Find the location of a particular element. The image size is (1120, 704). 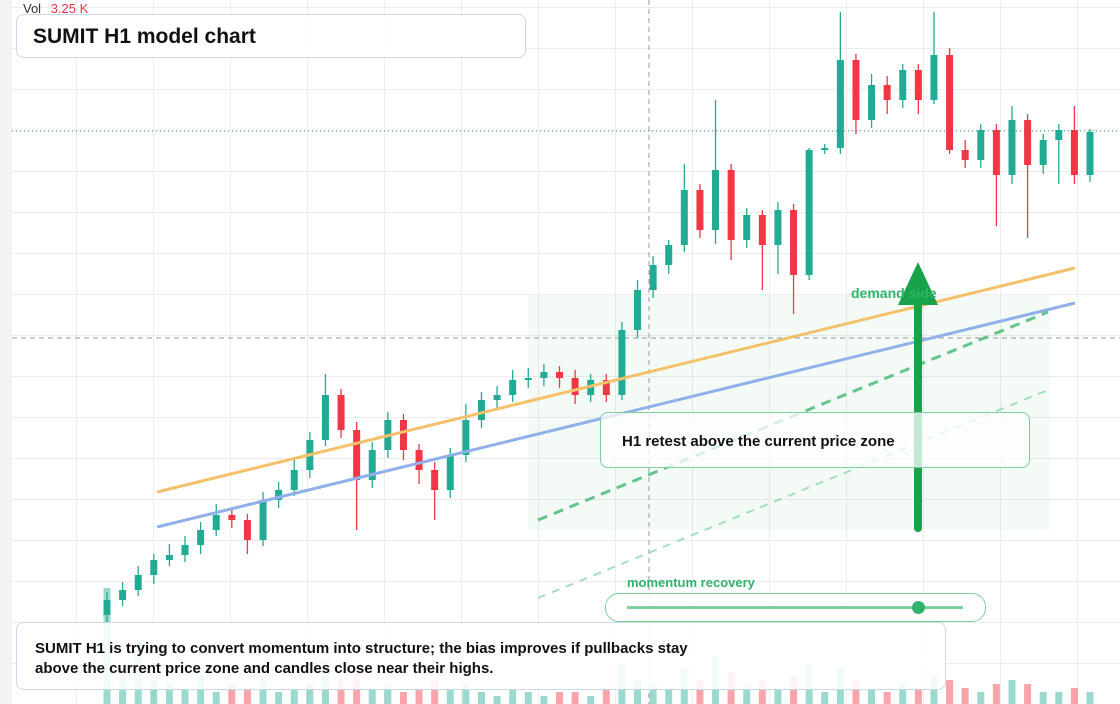

retest-box: H1 retest above the current price zone is located at coordinates (815, 440).